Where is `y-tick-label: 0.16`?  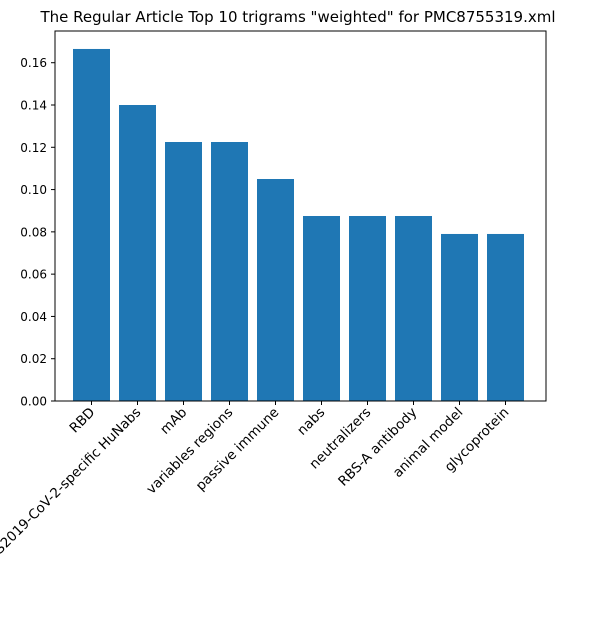 y-tick-label: 0.16 is located at coordinates (33, 63).